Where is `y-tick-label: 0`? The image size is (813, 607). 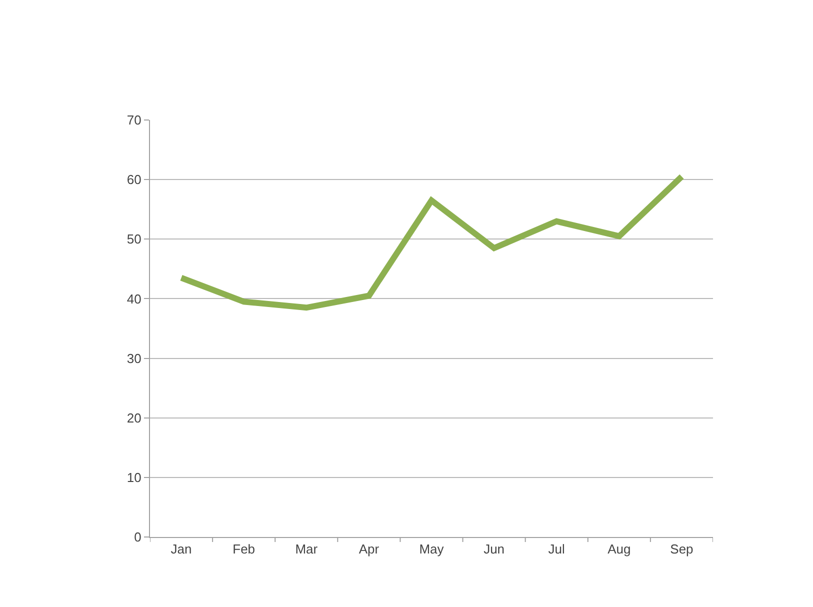 y-tick-label: 0 is located at coordinates (138, 537).